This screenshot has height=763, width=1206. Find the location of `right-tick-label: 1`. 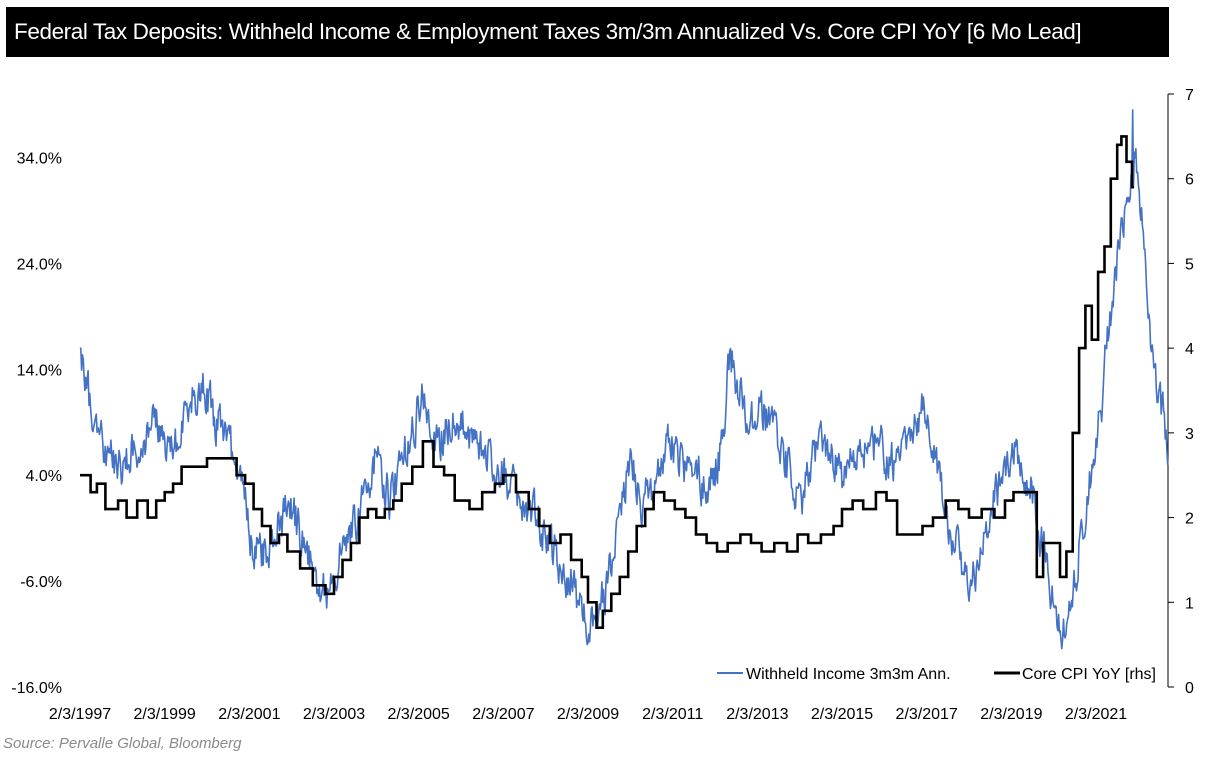

right-tick-label: 1 is located at coordinates (1189, 603).